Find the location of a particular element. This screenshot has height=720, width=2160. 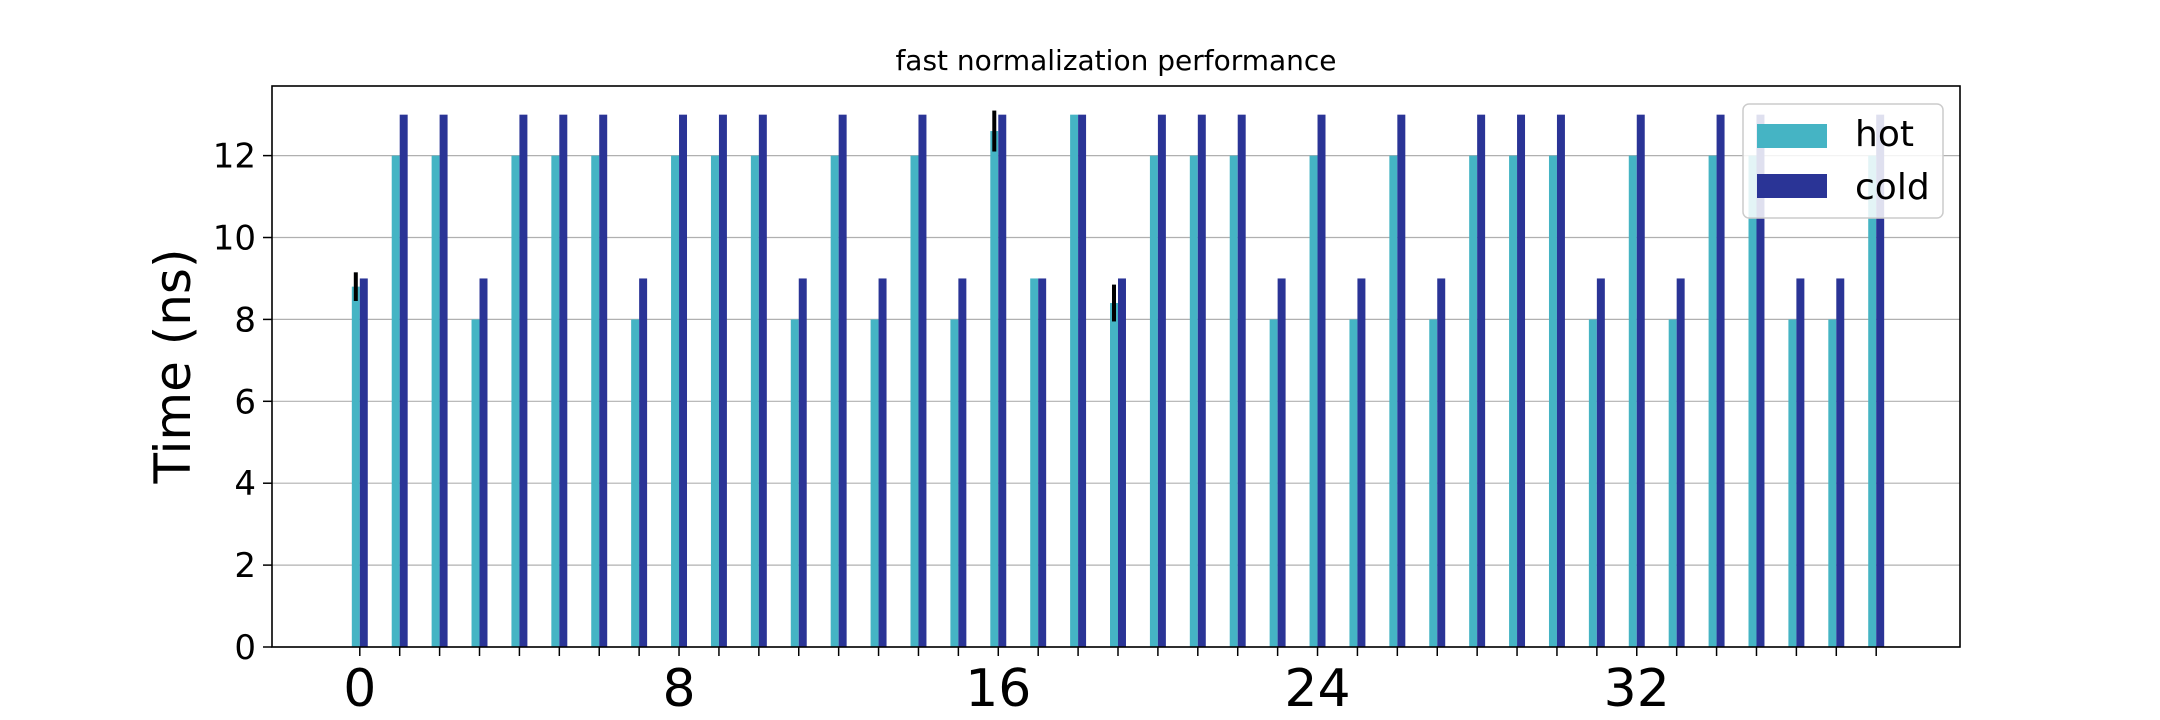

x-tick-label: 8 is located at coordinates (678, 689).